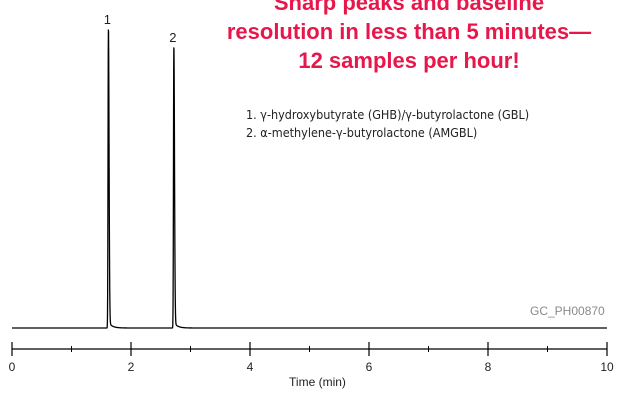 The height and width of the screenshot is (393, 619). What do you see at coordinates (409, 31) in the screenshot?
I see `headline-line-2: resolution in less than 5 minutes—` at bounding box center [409, 31].